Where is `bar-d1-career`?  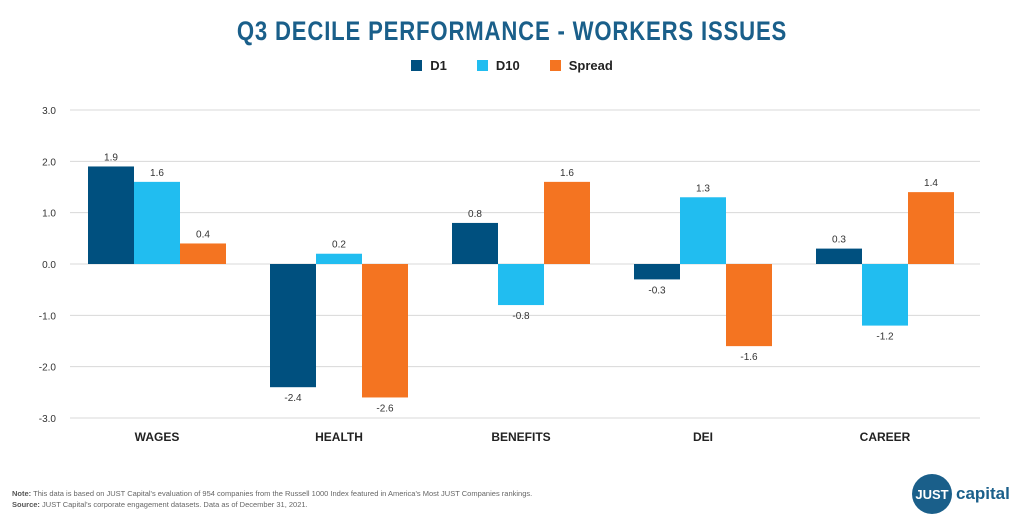
bar-d1-career is located at coordinates (839, 256).